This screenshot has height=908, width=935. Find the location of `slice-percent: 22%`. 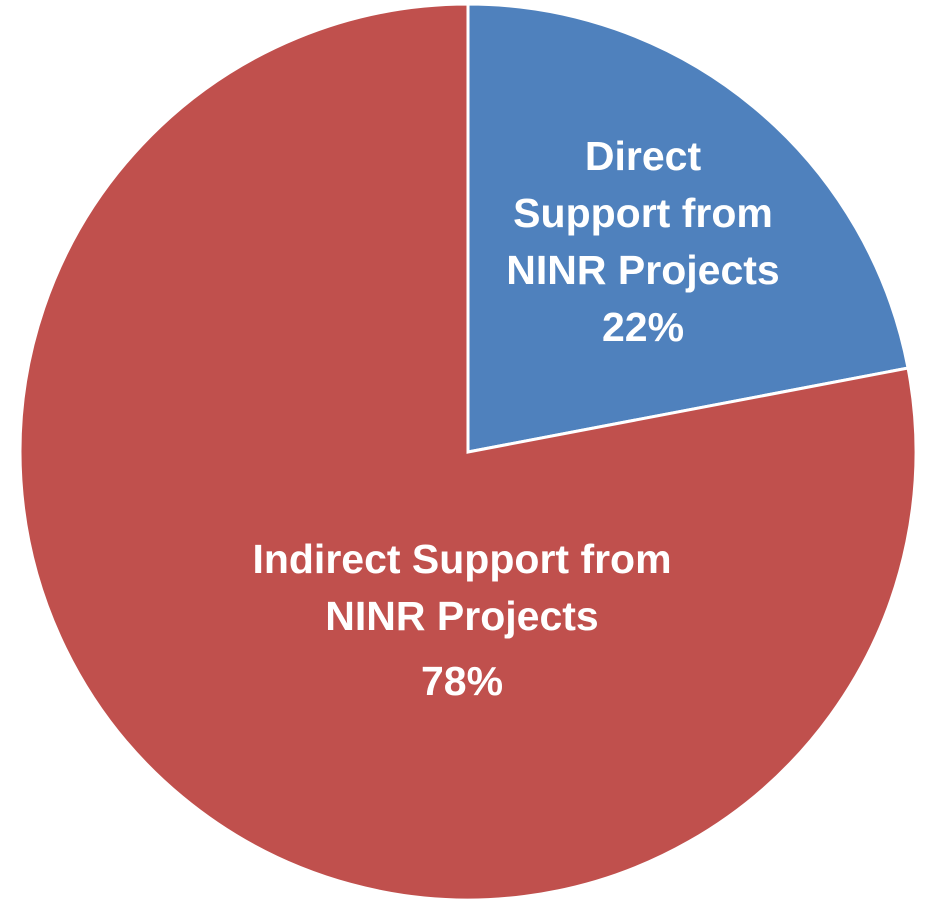

slice-percent: 22% is located at coordinates (643, 327).